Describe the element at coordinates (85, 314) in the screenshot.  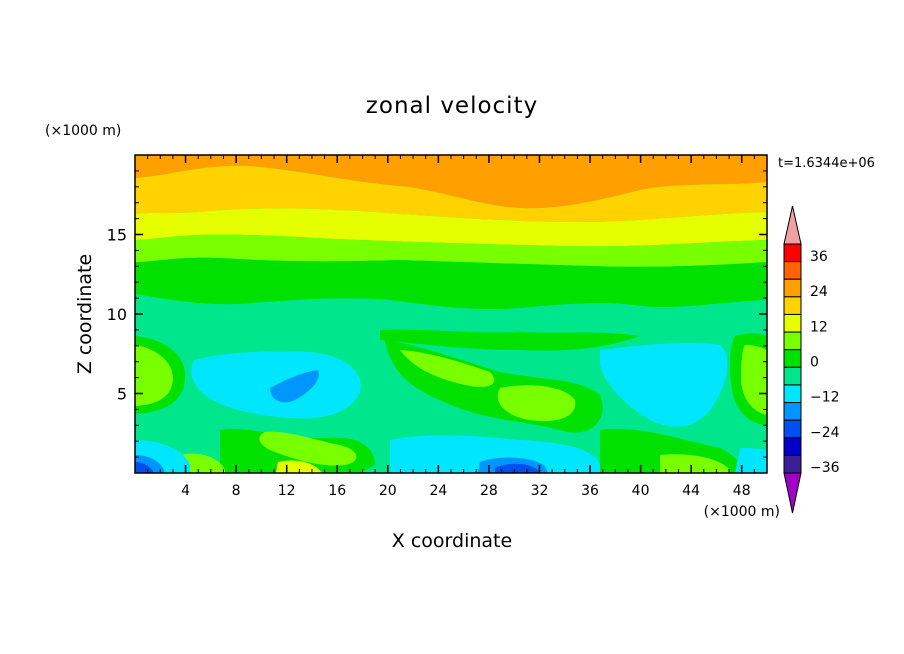
I see `y-axis-label: Z coordinate` at that location.